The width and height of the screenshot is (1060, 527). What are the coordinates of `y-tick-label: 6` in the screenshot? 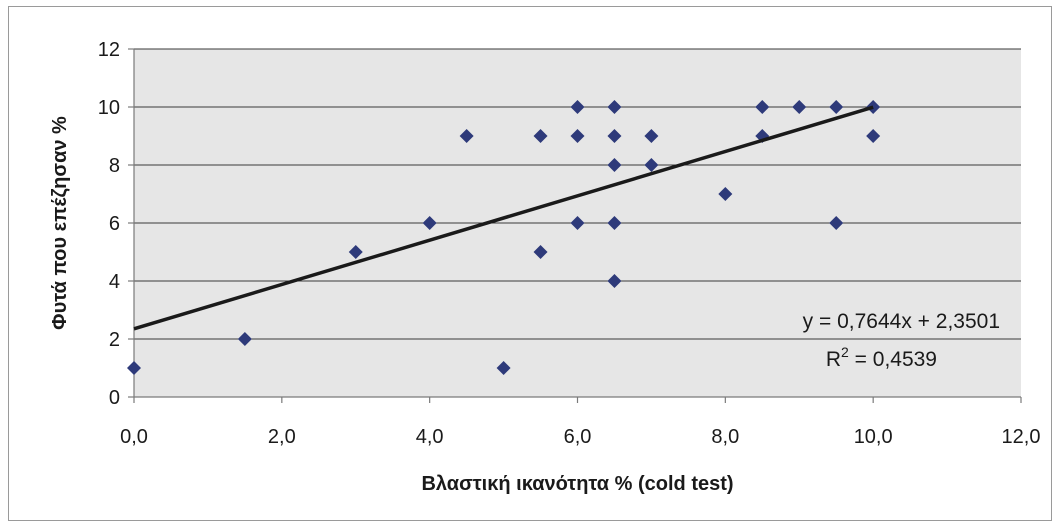 It's located at (114, 224).